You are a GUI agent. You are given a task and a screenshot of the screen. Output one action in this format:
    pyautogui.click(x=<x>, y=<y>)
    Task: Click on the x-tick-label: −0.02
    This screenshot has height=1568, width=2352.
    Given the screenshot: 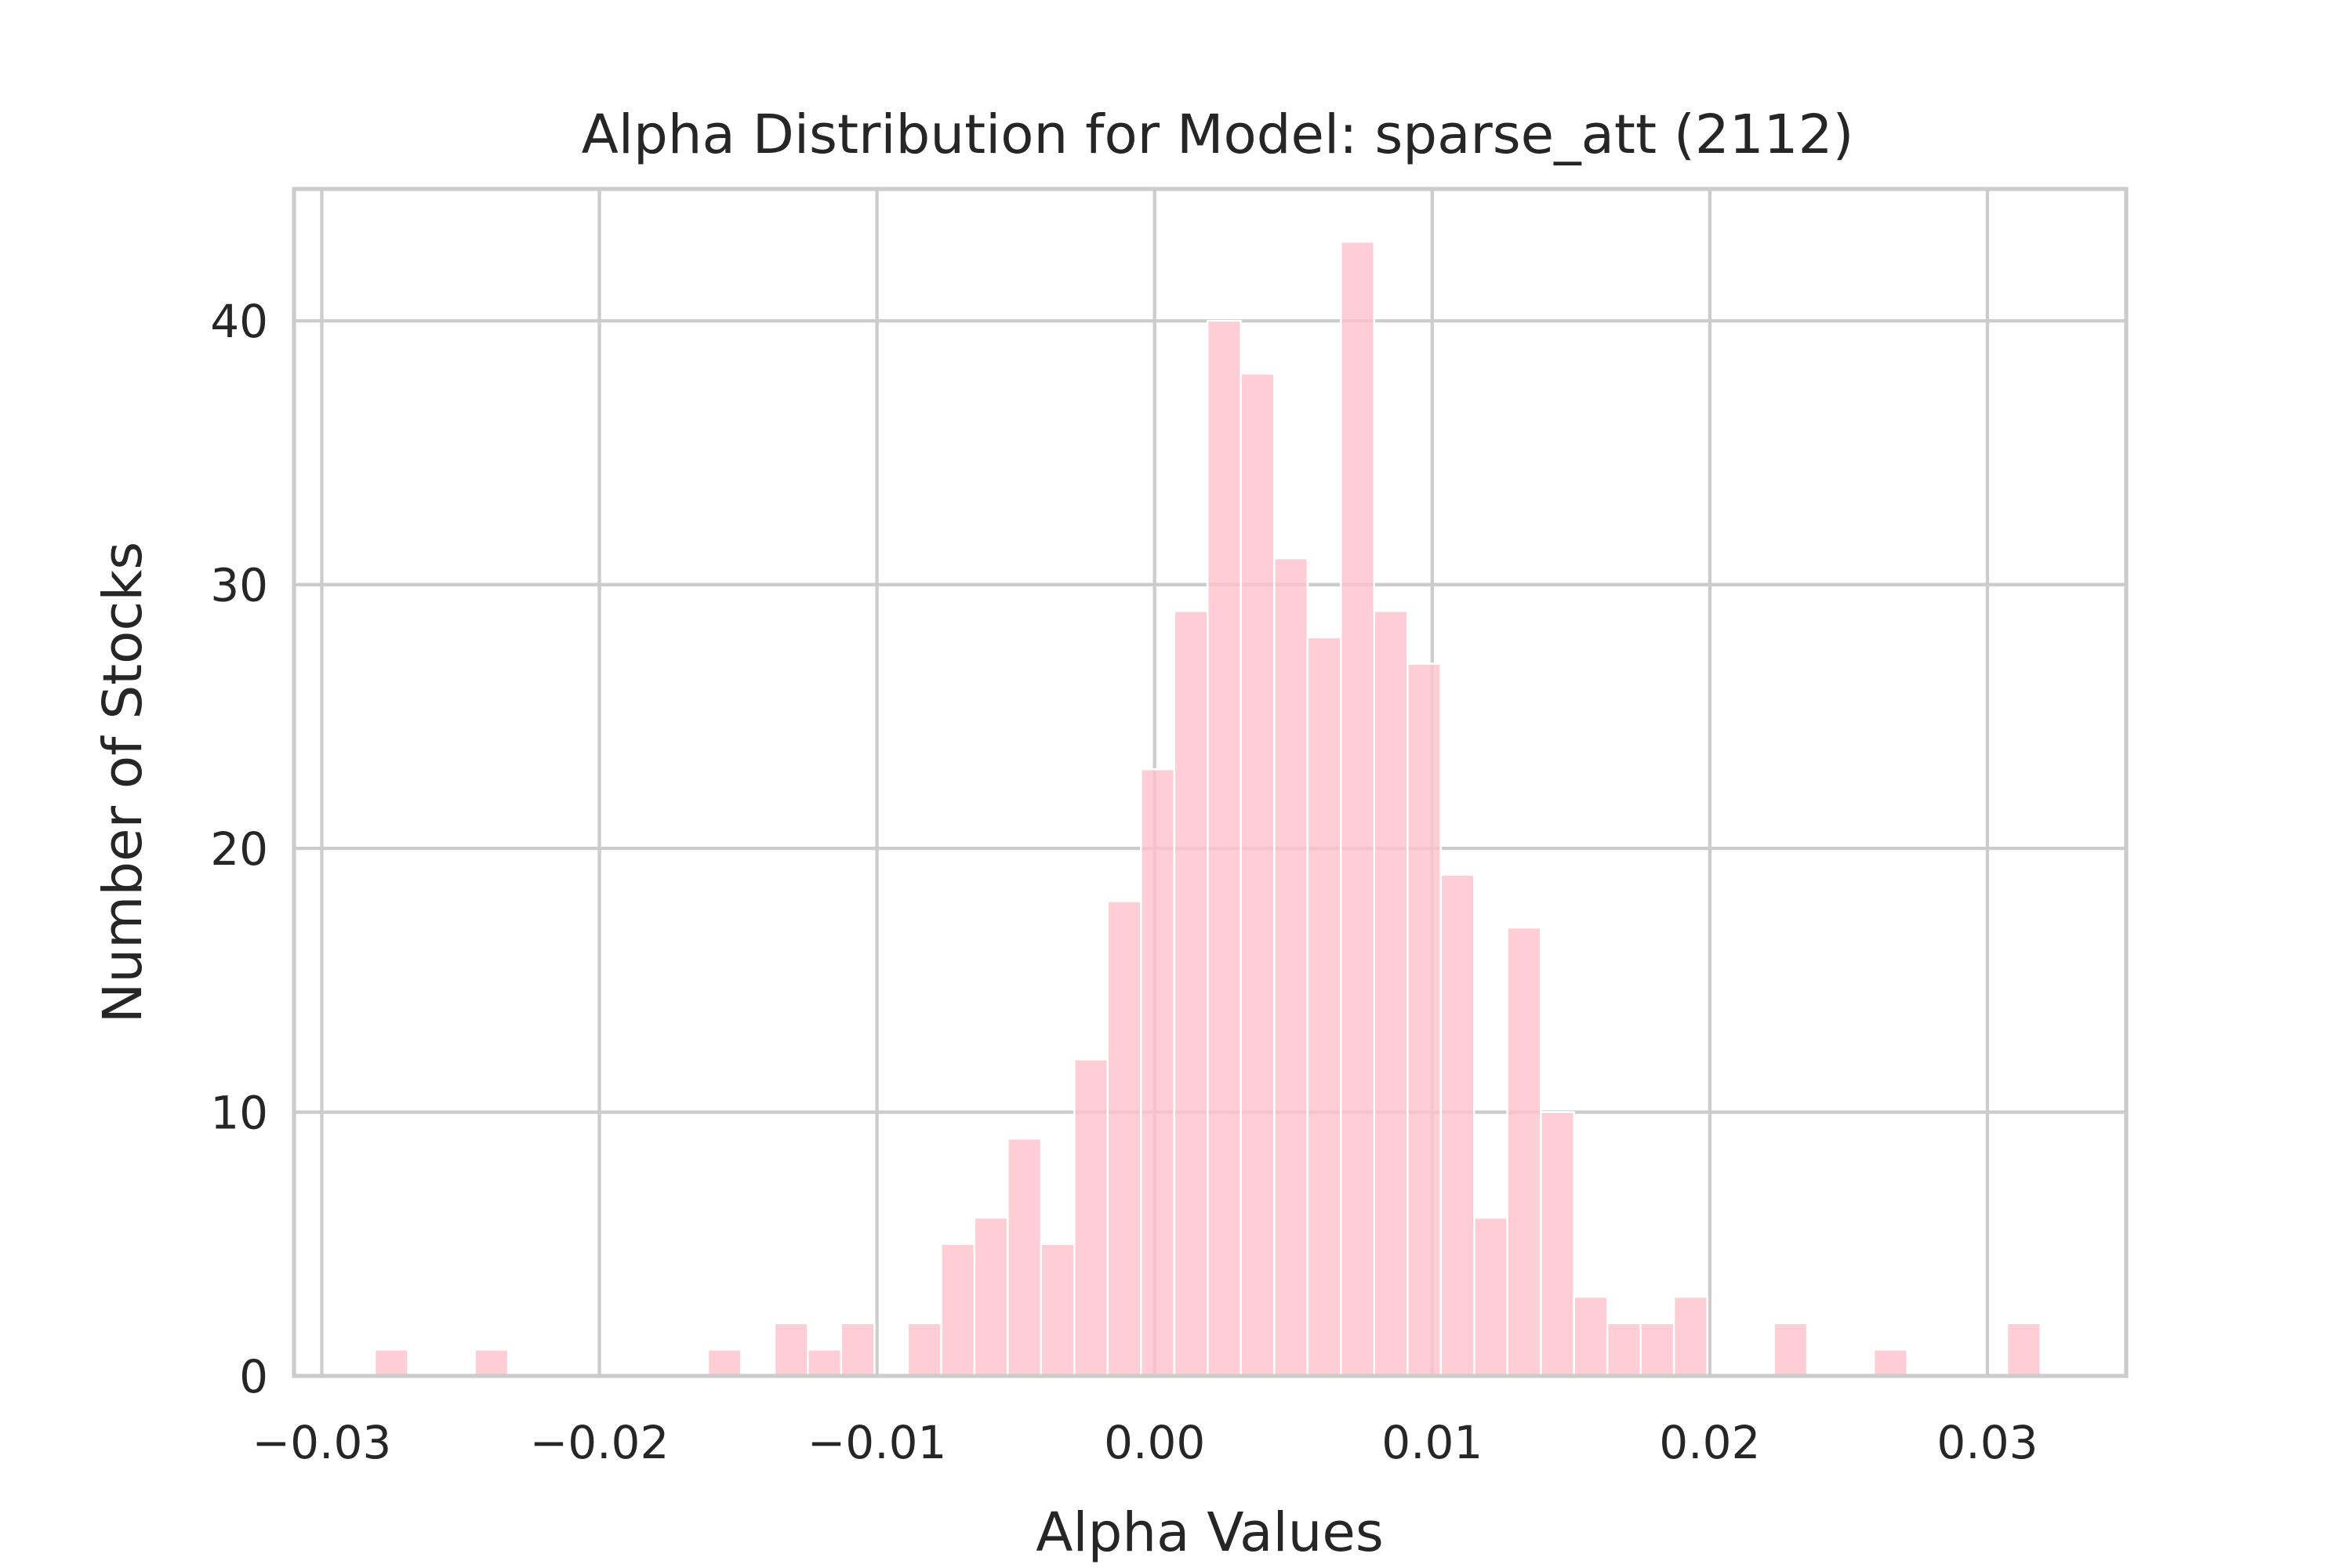 What is the action you would take?
    pyautogui.click(x=600, y=1443)
    